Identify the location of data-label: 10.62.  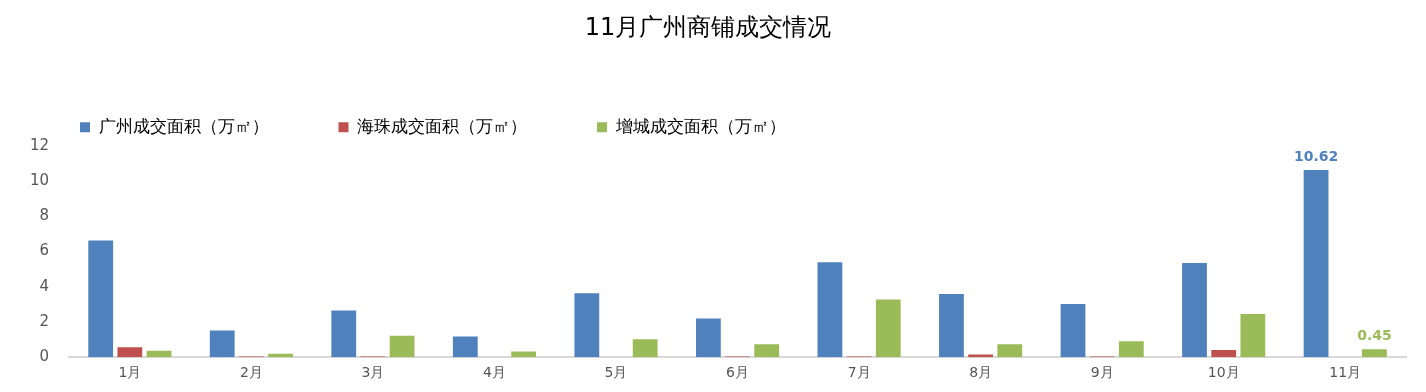
(1316, 155).